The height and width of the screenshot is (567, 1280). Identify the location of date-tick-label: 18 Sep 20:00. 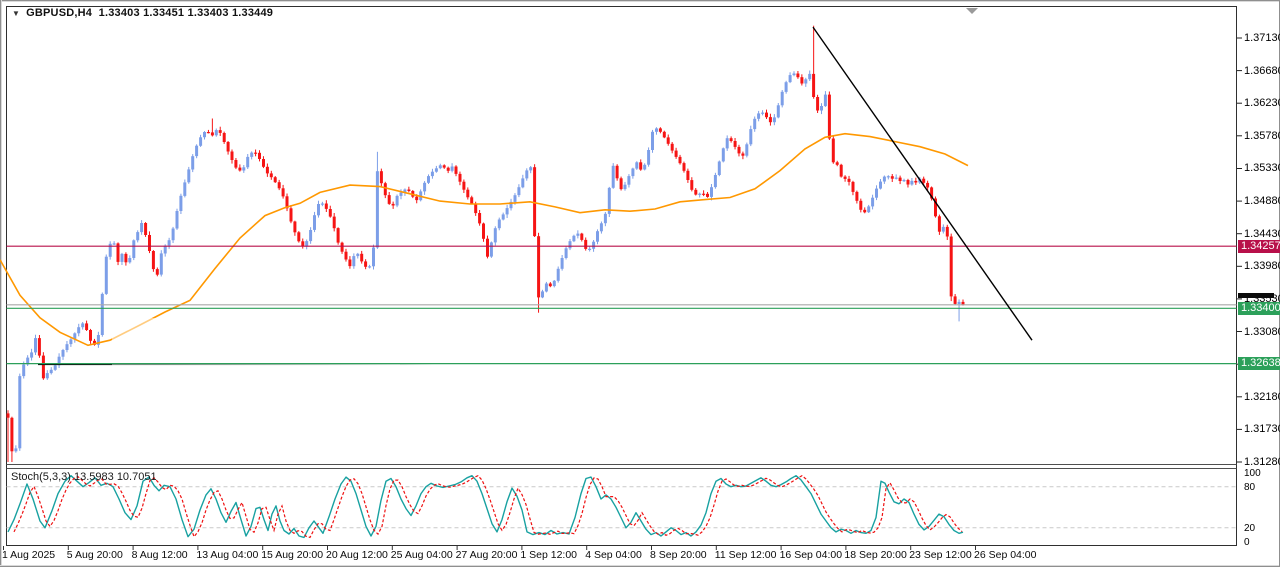
(875, 555).